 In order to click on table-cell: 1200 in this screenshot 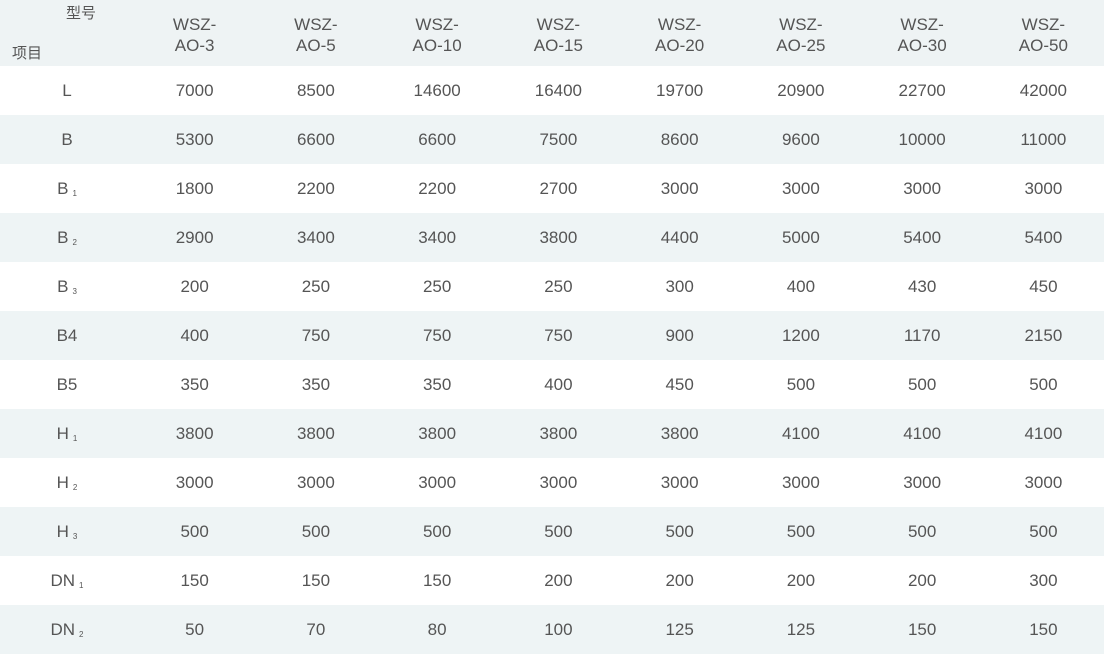, I will do `click(800, 335)`.